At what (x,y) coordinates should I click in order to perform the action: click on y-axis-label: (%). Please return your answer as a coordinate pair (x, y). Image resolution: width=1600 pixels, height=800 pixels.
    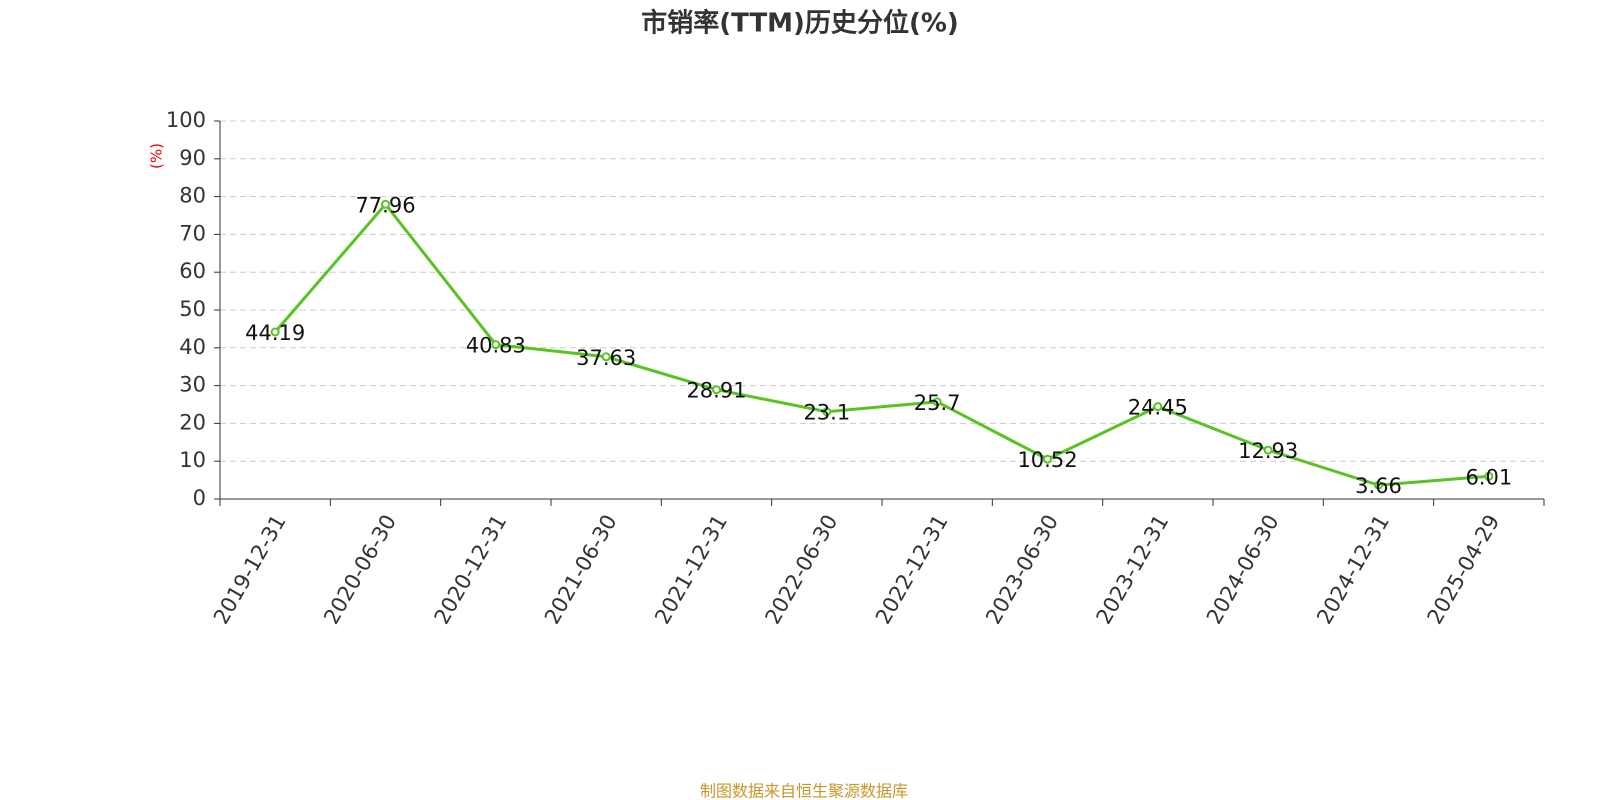
    Looking at the image, I should click on (157, 156).